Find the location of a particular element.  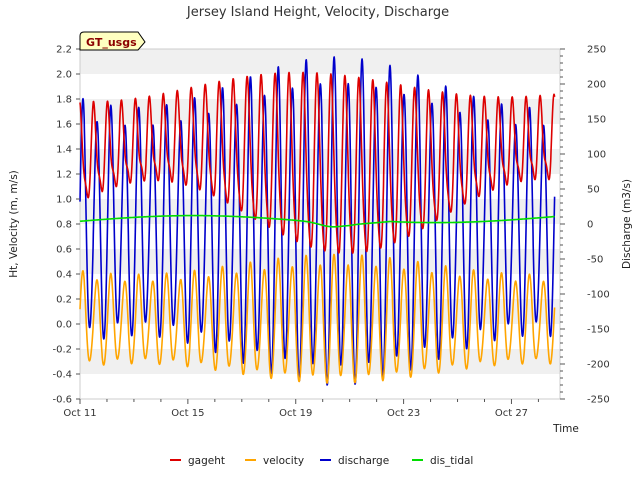

x-tick-label: Oct 27 is located at coordinates (511, 413).